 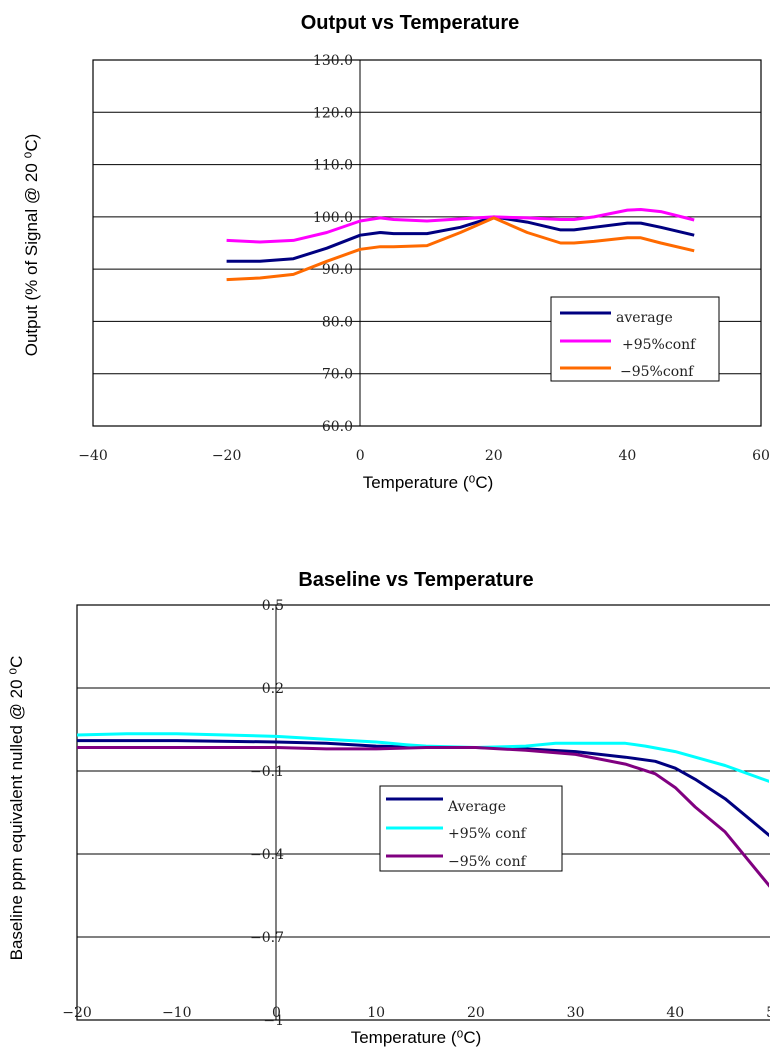 What do you see at coordinates (416, 1013) in the screenshot?
I see `baseline-chart-x-ticks: −20 −10 0 10 20 30 40 50` at bounding box center [416, 1013].